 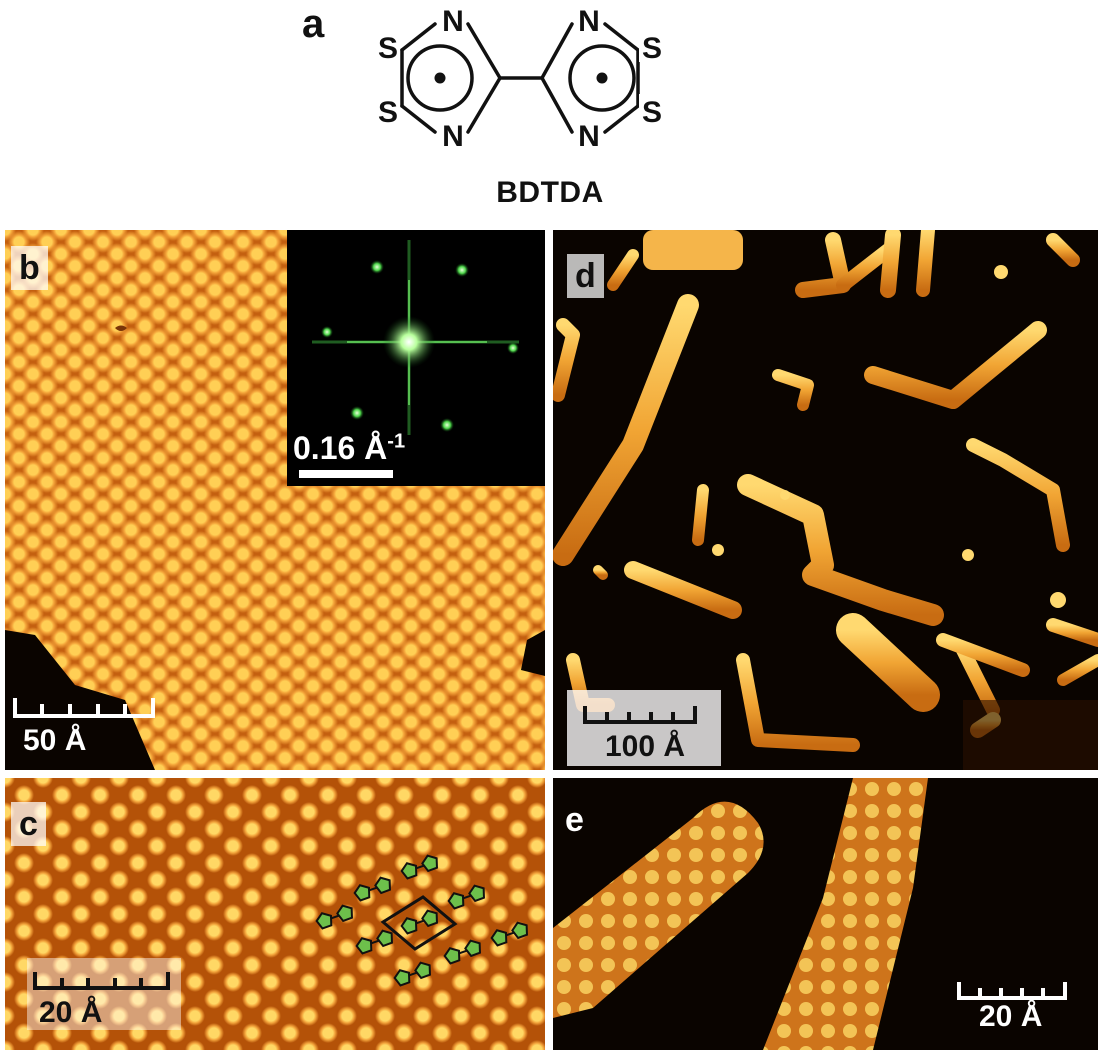 What do you see at coordinates (640, 715) in the screenshot?
I see `scale-bar-d` at bounding box center [640, 715].